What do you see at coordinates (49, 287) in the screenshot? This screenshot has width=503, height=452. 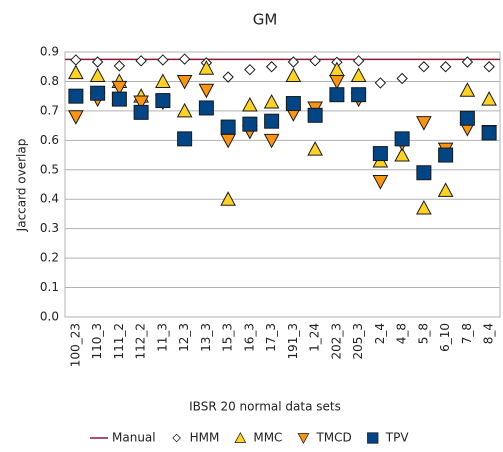 I see `y-tick-label: 0.1` at bounding box center [49, 287].